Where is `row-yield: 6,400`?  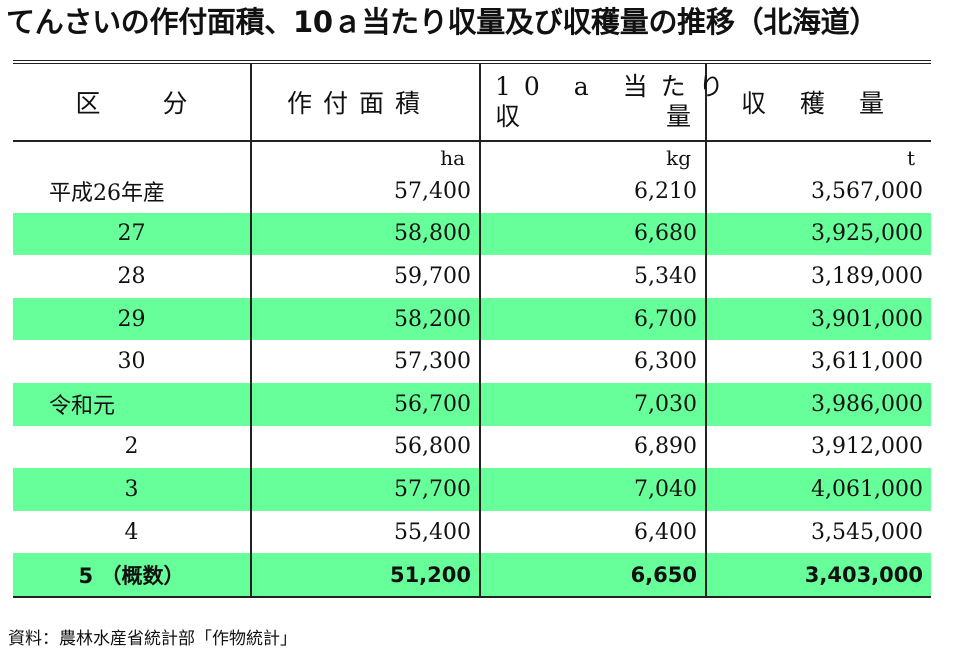 row-yield: 6,400 is located at coordinates (592, 532).